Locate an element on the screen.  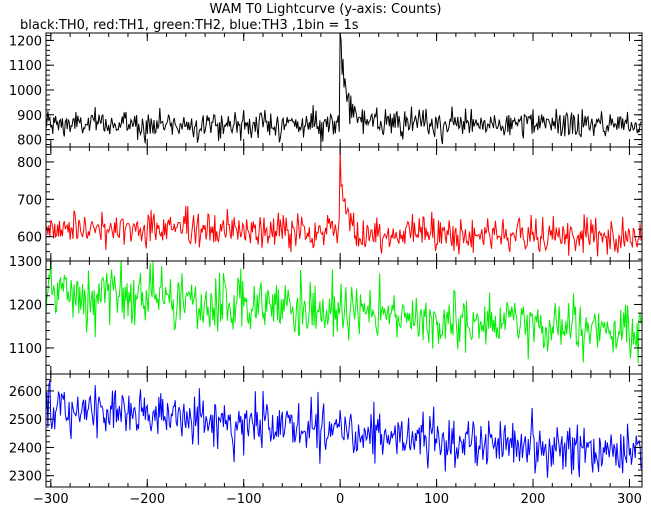
y-tick-label: 1300 is located at coordinates (25, 262).